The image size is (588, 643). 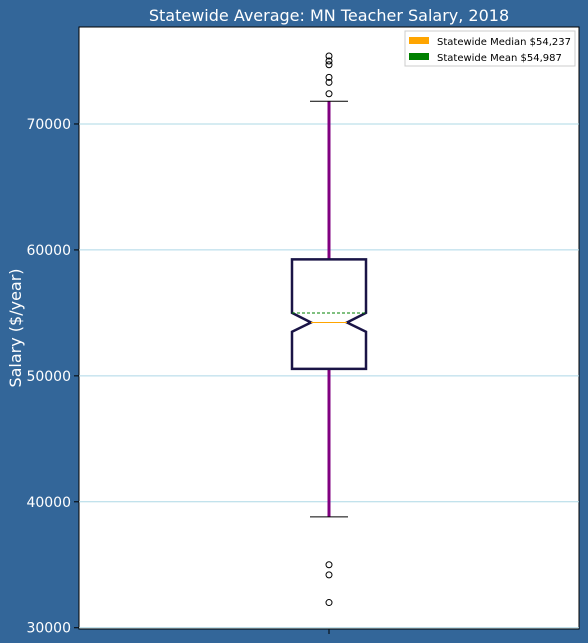 What do you see at coordinates (48, 251) in the screenshot?
I see `y-tick-label: 60000` at bounding box center [48, 251].